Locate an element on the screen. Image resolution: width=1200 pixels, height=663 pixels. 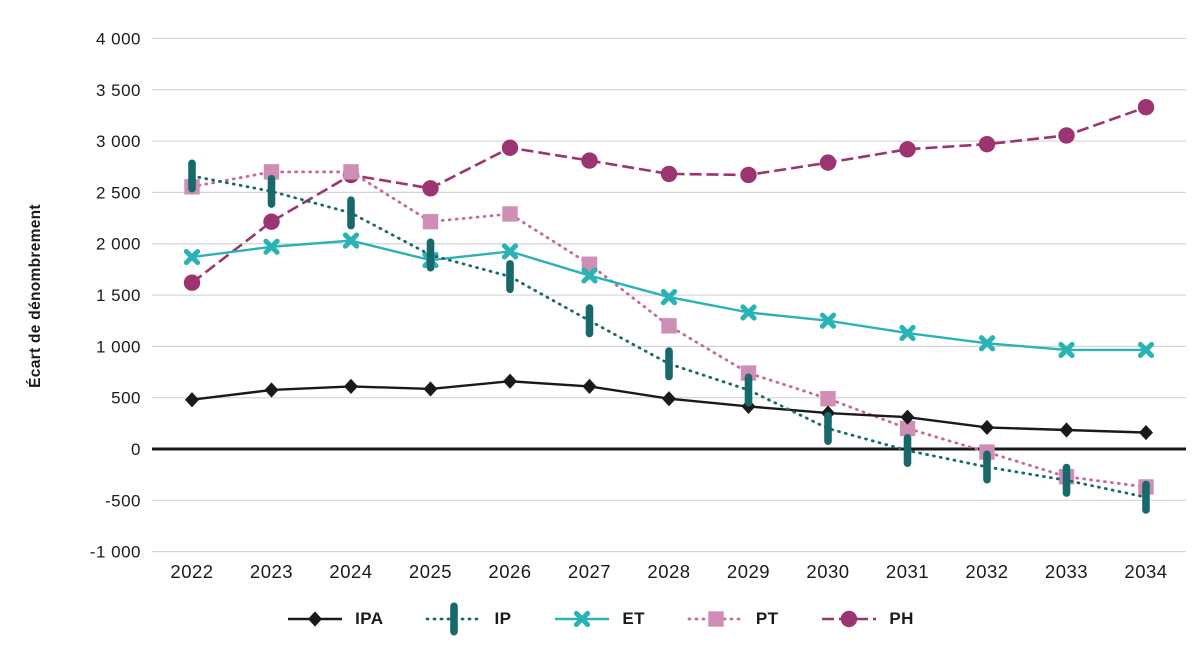
chart-legend: IPA IP ET PT PH is located at coordinates (600, 619).